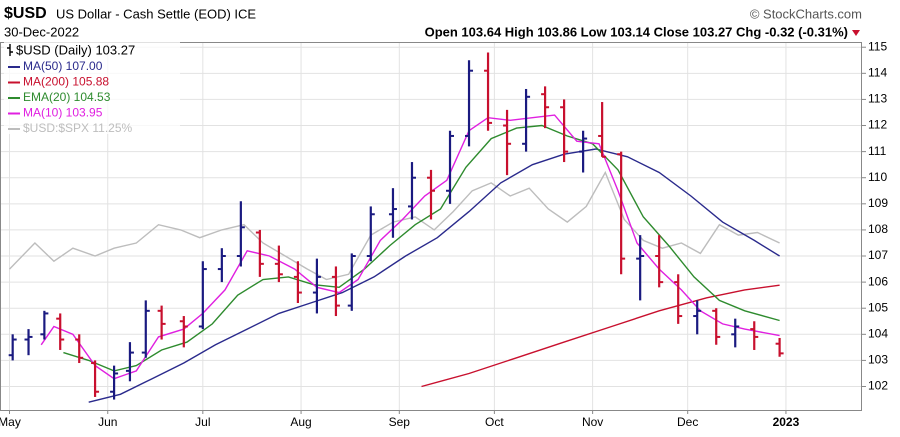  What do you see at coordinates (786, 422) in the screenshot?
I see `x-tick-label: 2023` at bounding box center [786, 422].